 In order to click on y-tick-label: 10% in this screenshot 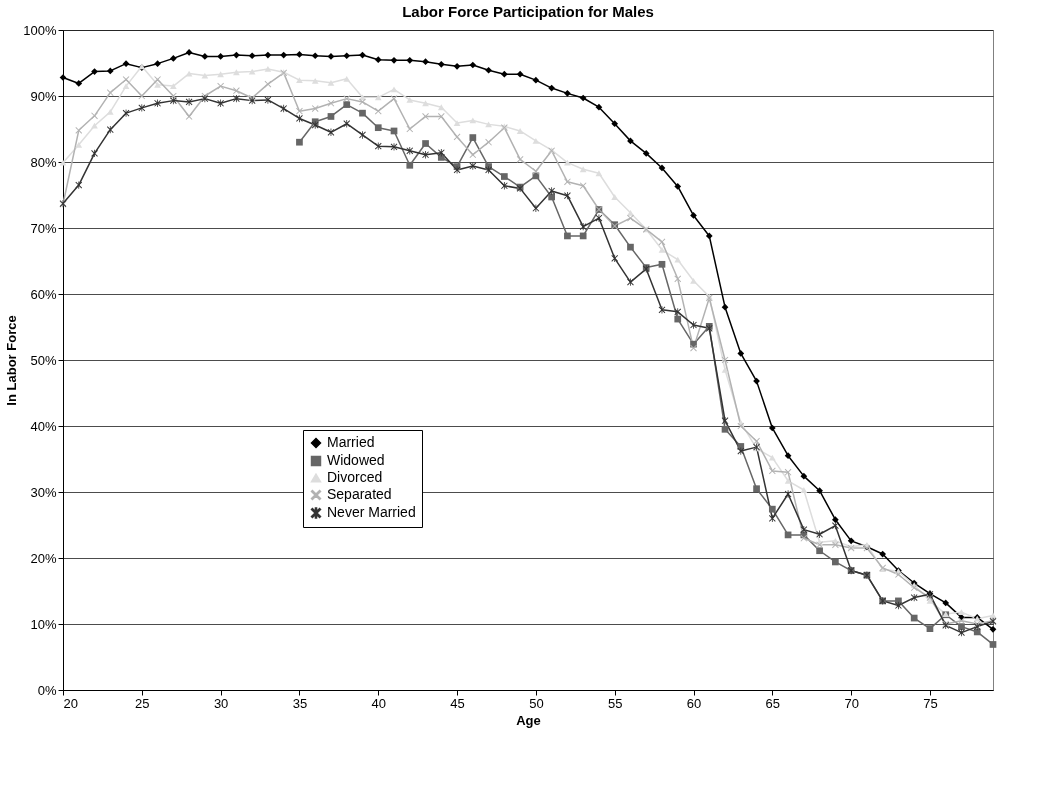, I will do `click(43, 624)`.